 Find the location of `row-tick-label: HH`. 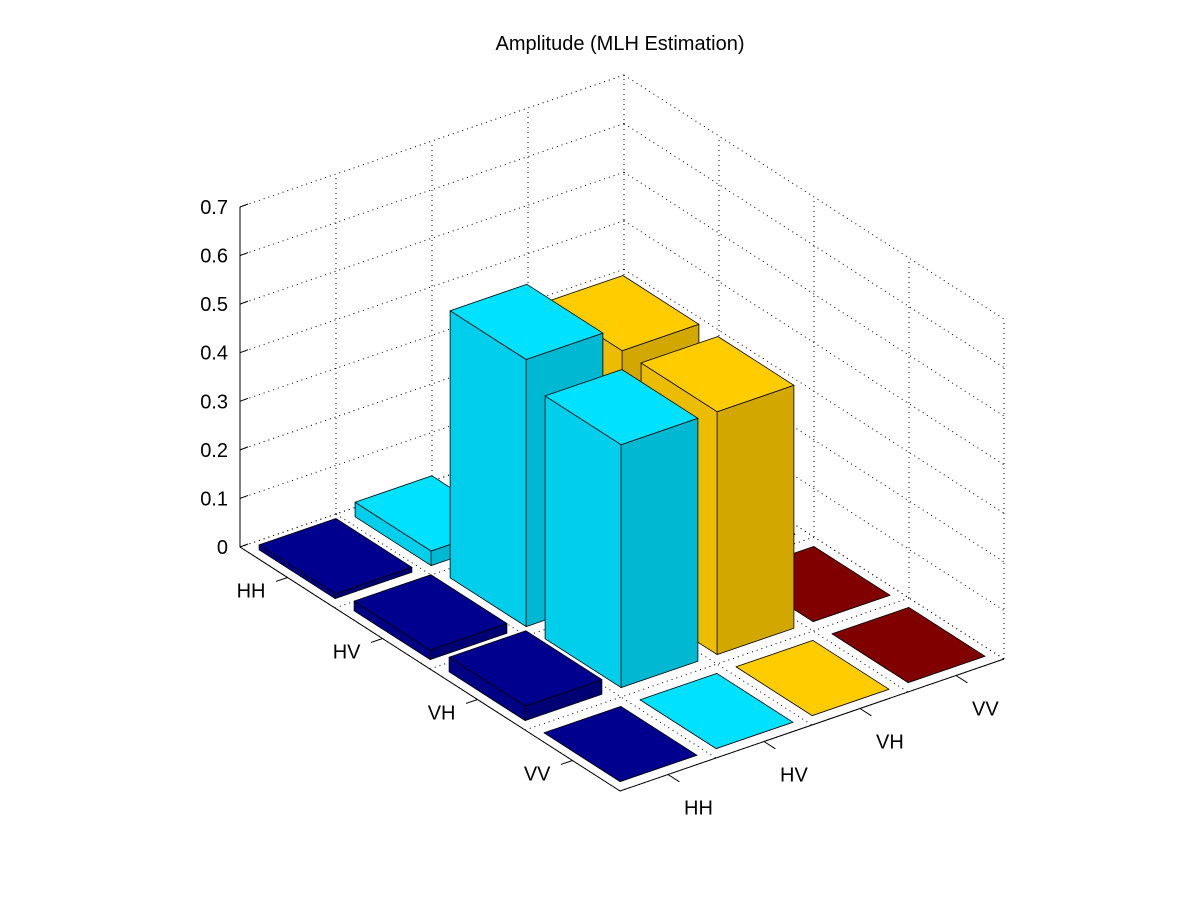

row-tick-label: HH is located at coordinates (251, 592).